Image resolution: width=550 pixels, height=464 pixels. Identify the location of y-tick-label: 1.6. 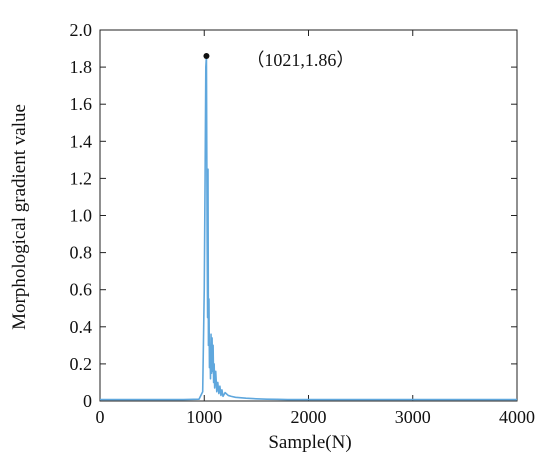
(81, 104).